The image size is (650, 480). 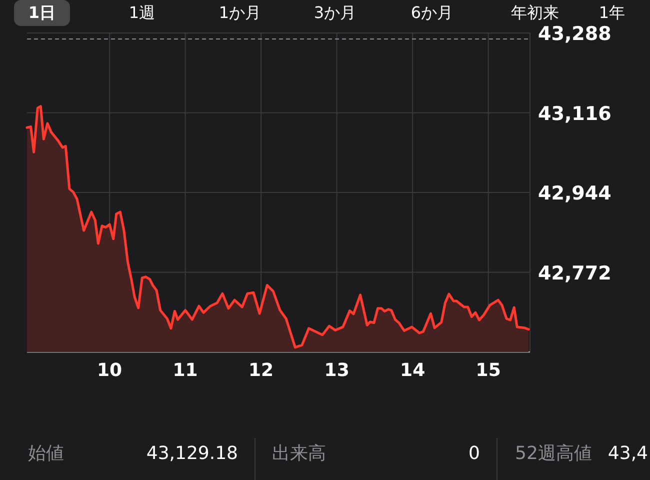 What do you see at coordinates (575, 193) in the screenshot?
I see `y-tick-label: 42,944` at bounding box center [575, 193].